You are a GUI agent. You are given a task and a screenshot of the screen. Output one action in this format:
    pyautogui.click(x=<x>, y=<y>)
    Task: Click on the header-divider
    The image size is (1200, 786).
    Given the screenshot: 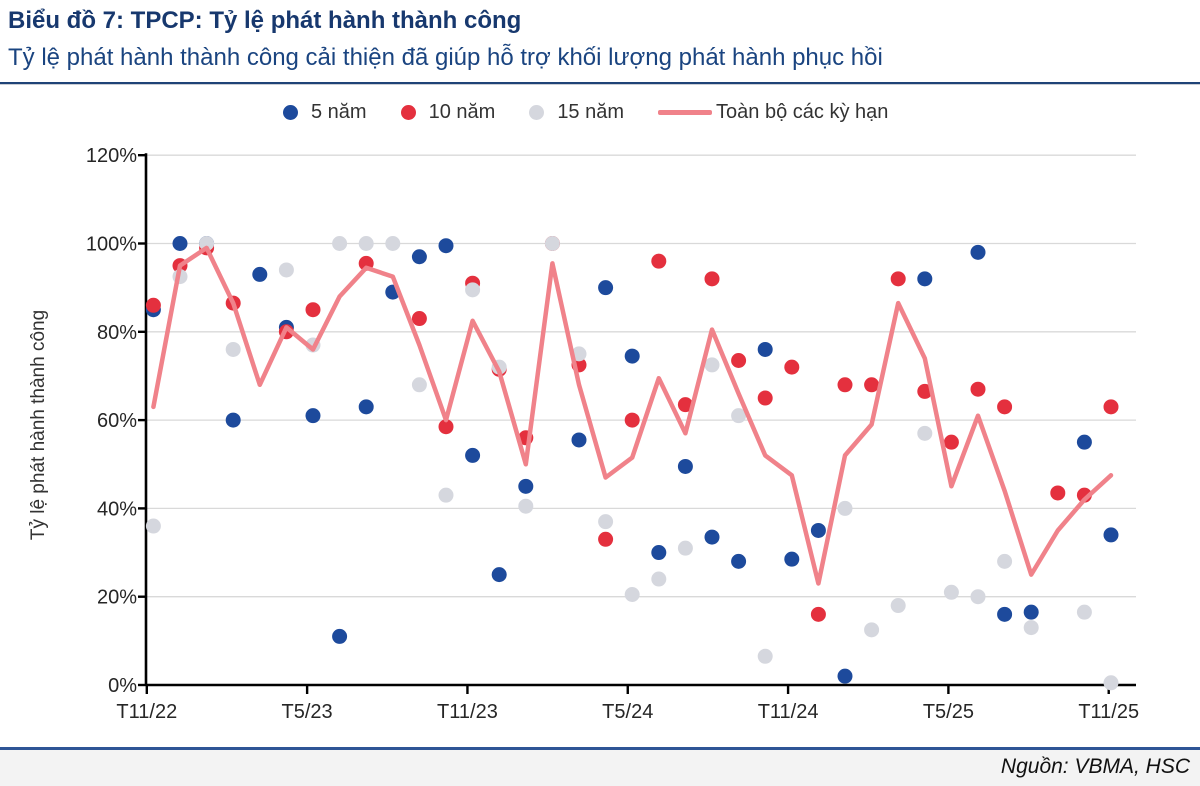 What is the action you would take?
    pyautogui.click(x=600, y=83)
    